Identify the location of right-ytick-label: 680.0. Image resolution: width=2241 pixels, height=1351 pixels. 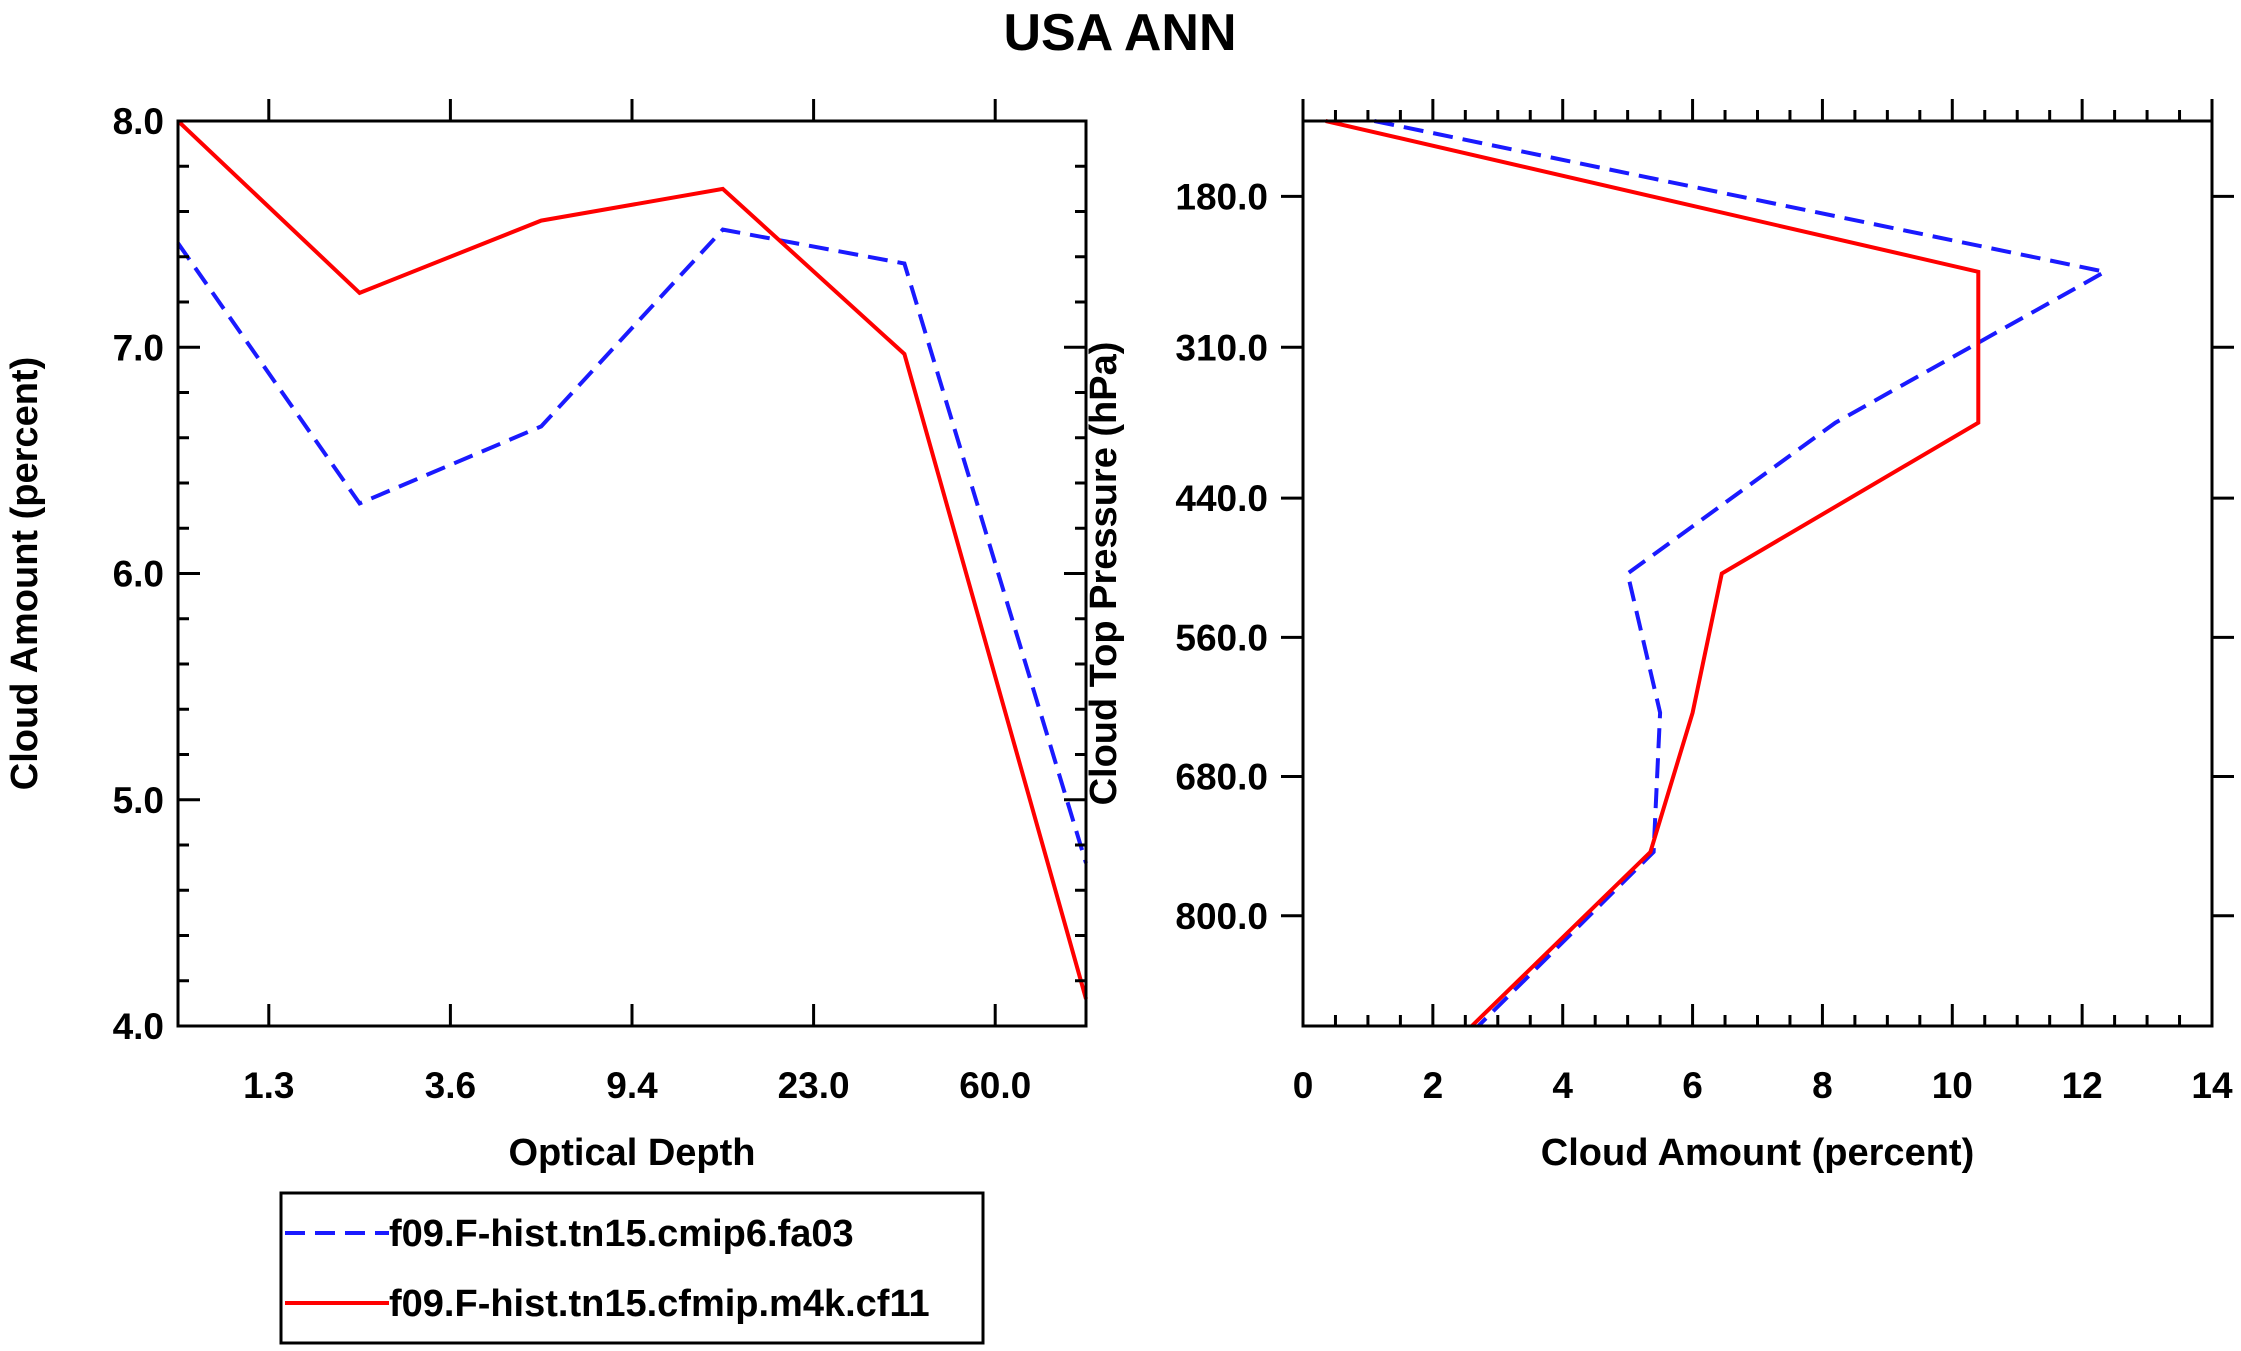
(1221, 777).